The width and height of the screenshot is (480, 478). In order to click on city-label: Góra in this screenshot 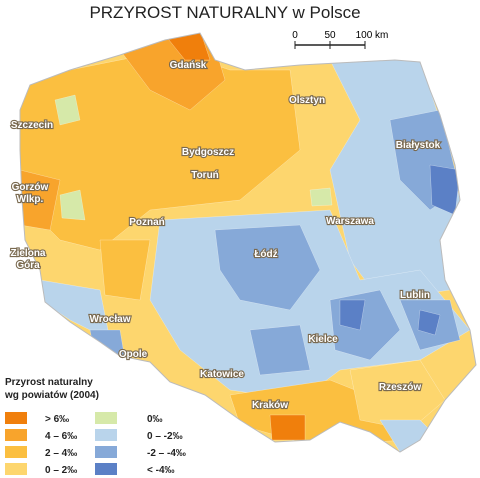, I will do `click(28, 265)`.